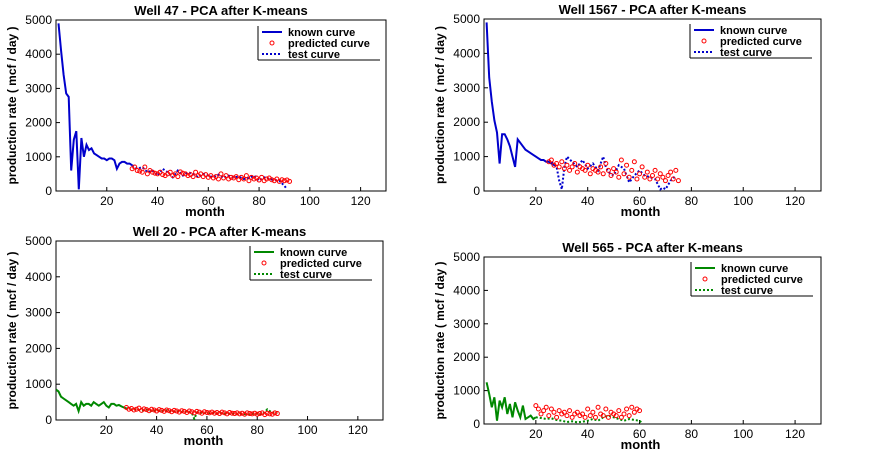  What do you see at coordinates (220, 10) in the screenshot?
I see `chart-title: Well 47 - PCA after K-means` at bounding box center [220, 10].